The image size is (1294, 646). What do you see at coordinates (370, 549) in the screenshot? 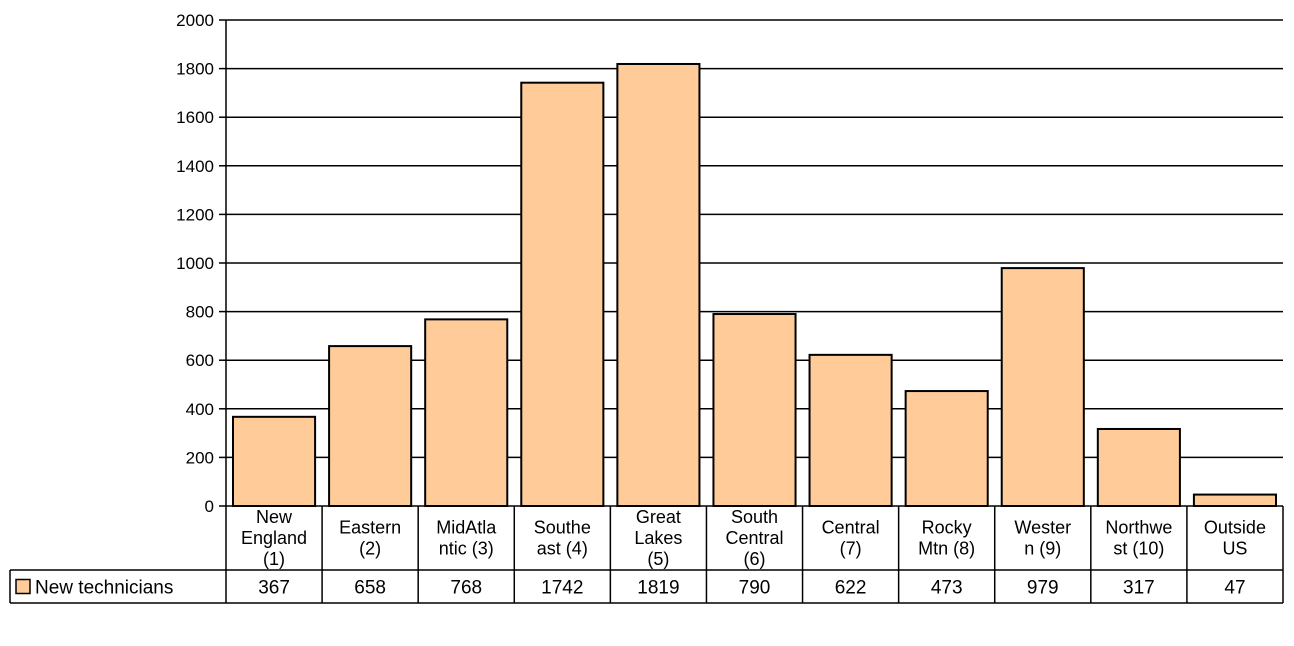
I see `category-label-line: (2)` at bounding box center [370, 549].